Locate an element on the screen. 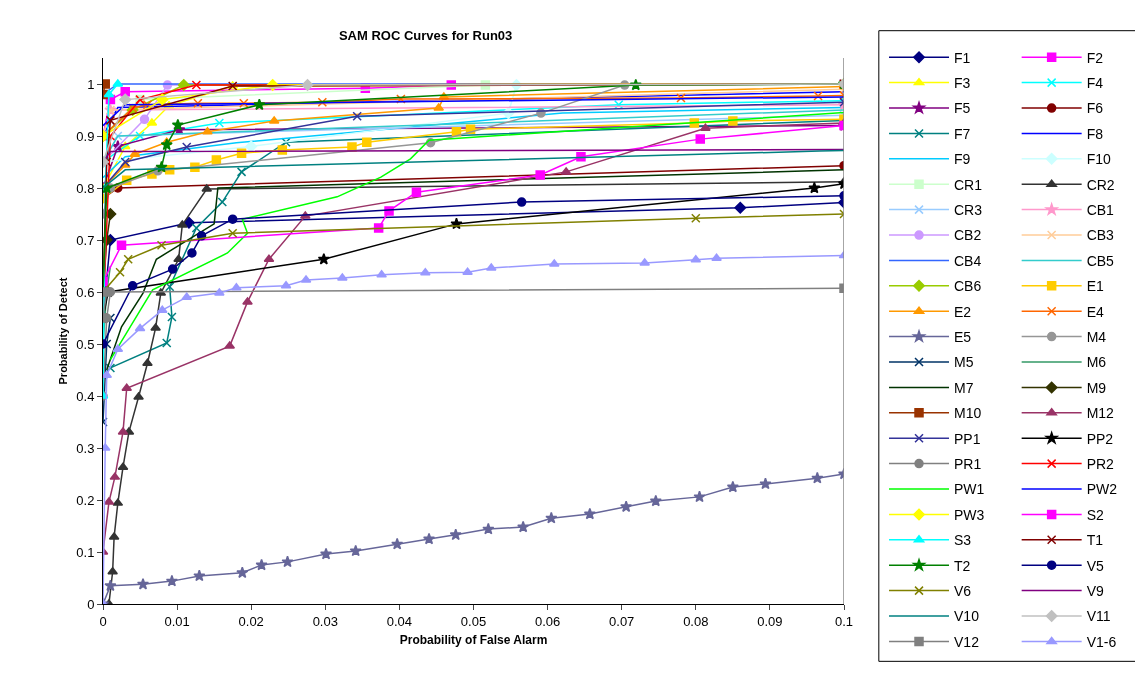  legend-label: M12 is located at coordinates (1100, 413).